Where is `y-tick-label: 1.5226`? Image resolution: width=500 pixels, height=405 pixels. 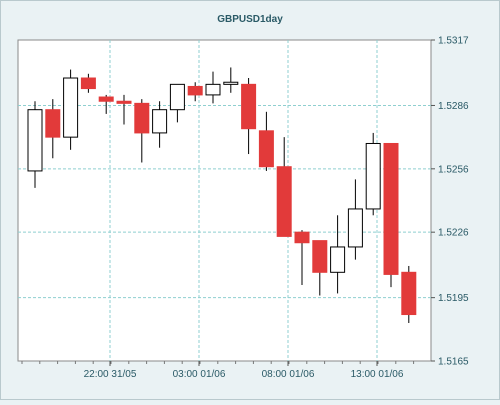 y-tick-label: 1.5226 is located at coordinates (453, 233).